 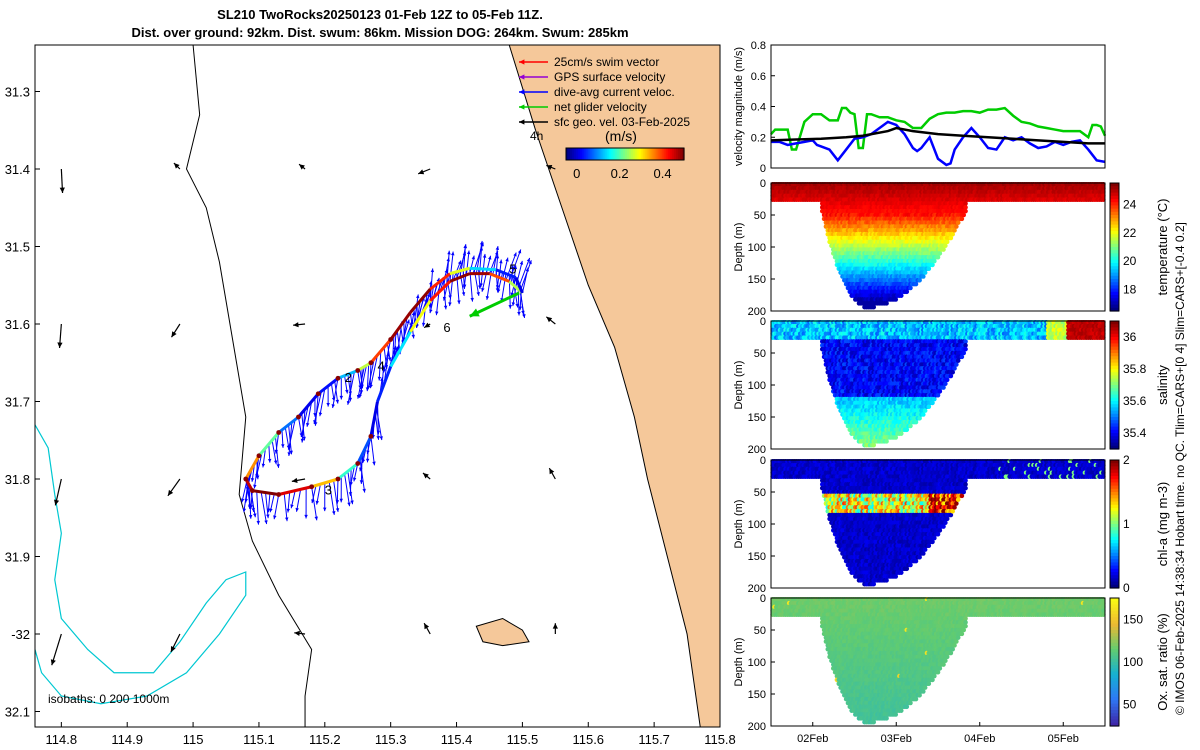 I want to click on section-colorbar-tick: 22, so click(x=1130, y=233).